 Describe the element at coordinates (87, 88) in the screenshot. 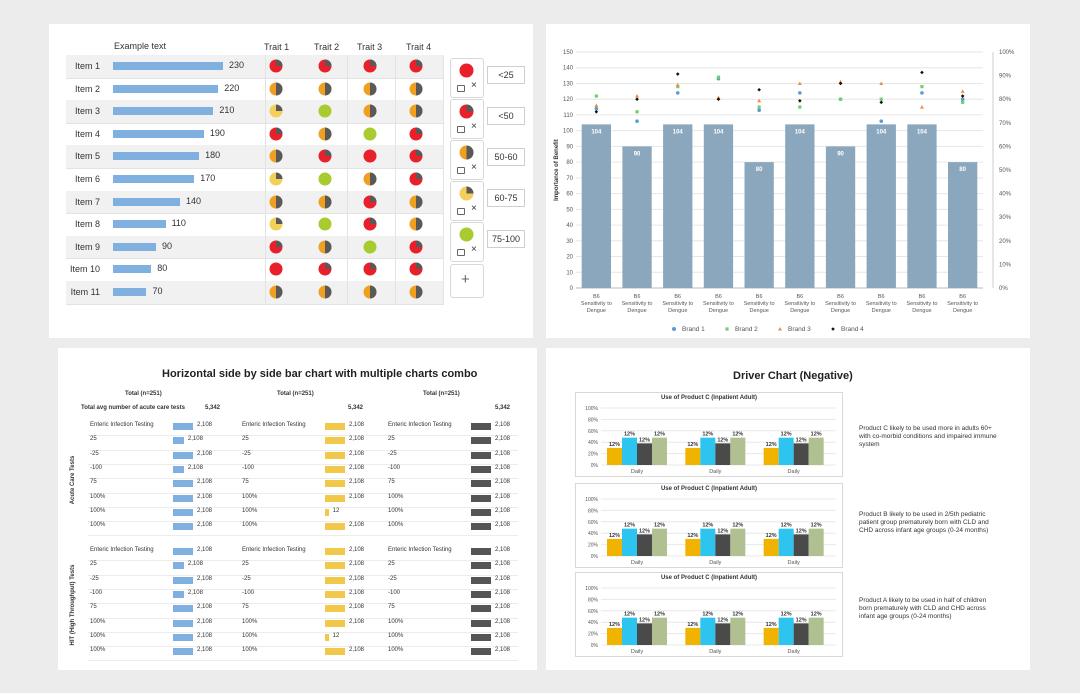

I see `item-label: Item 2` at that location.